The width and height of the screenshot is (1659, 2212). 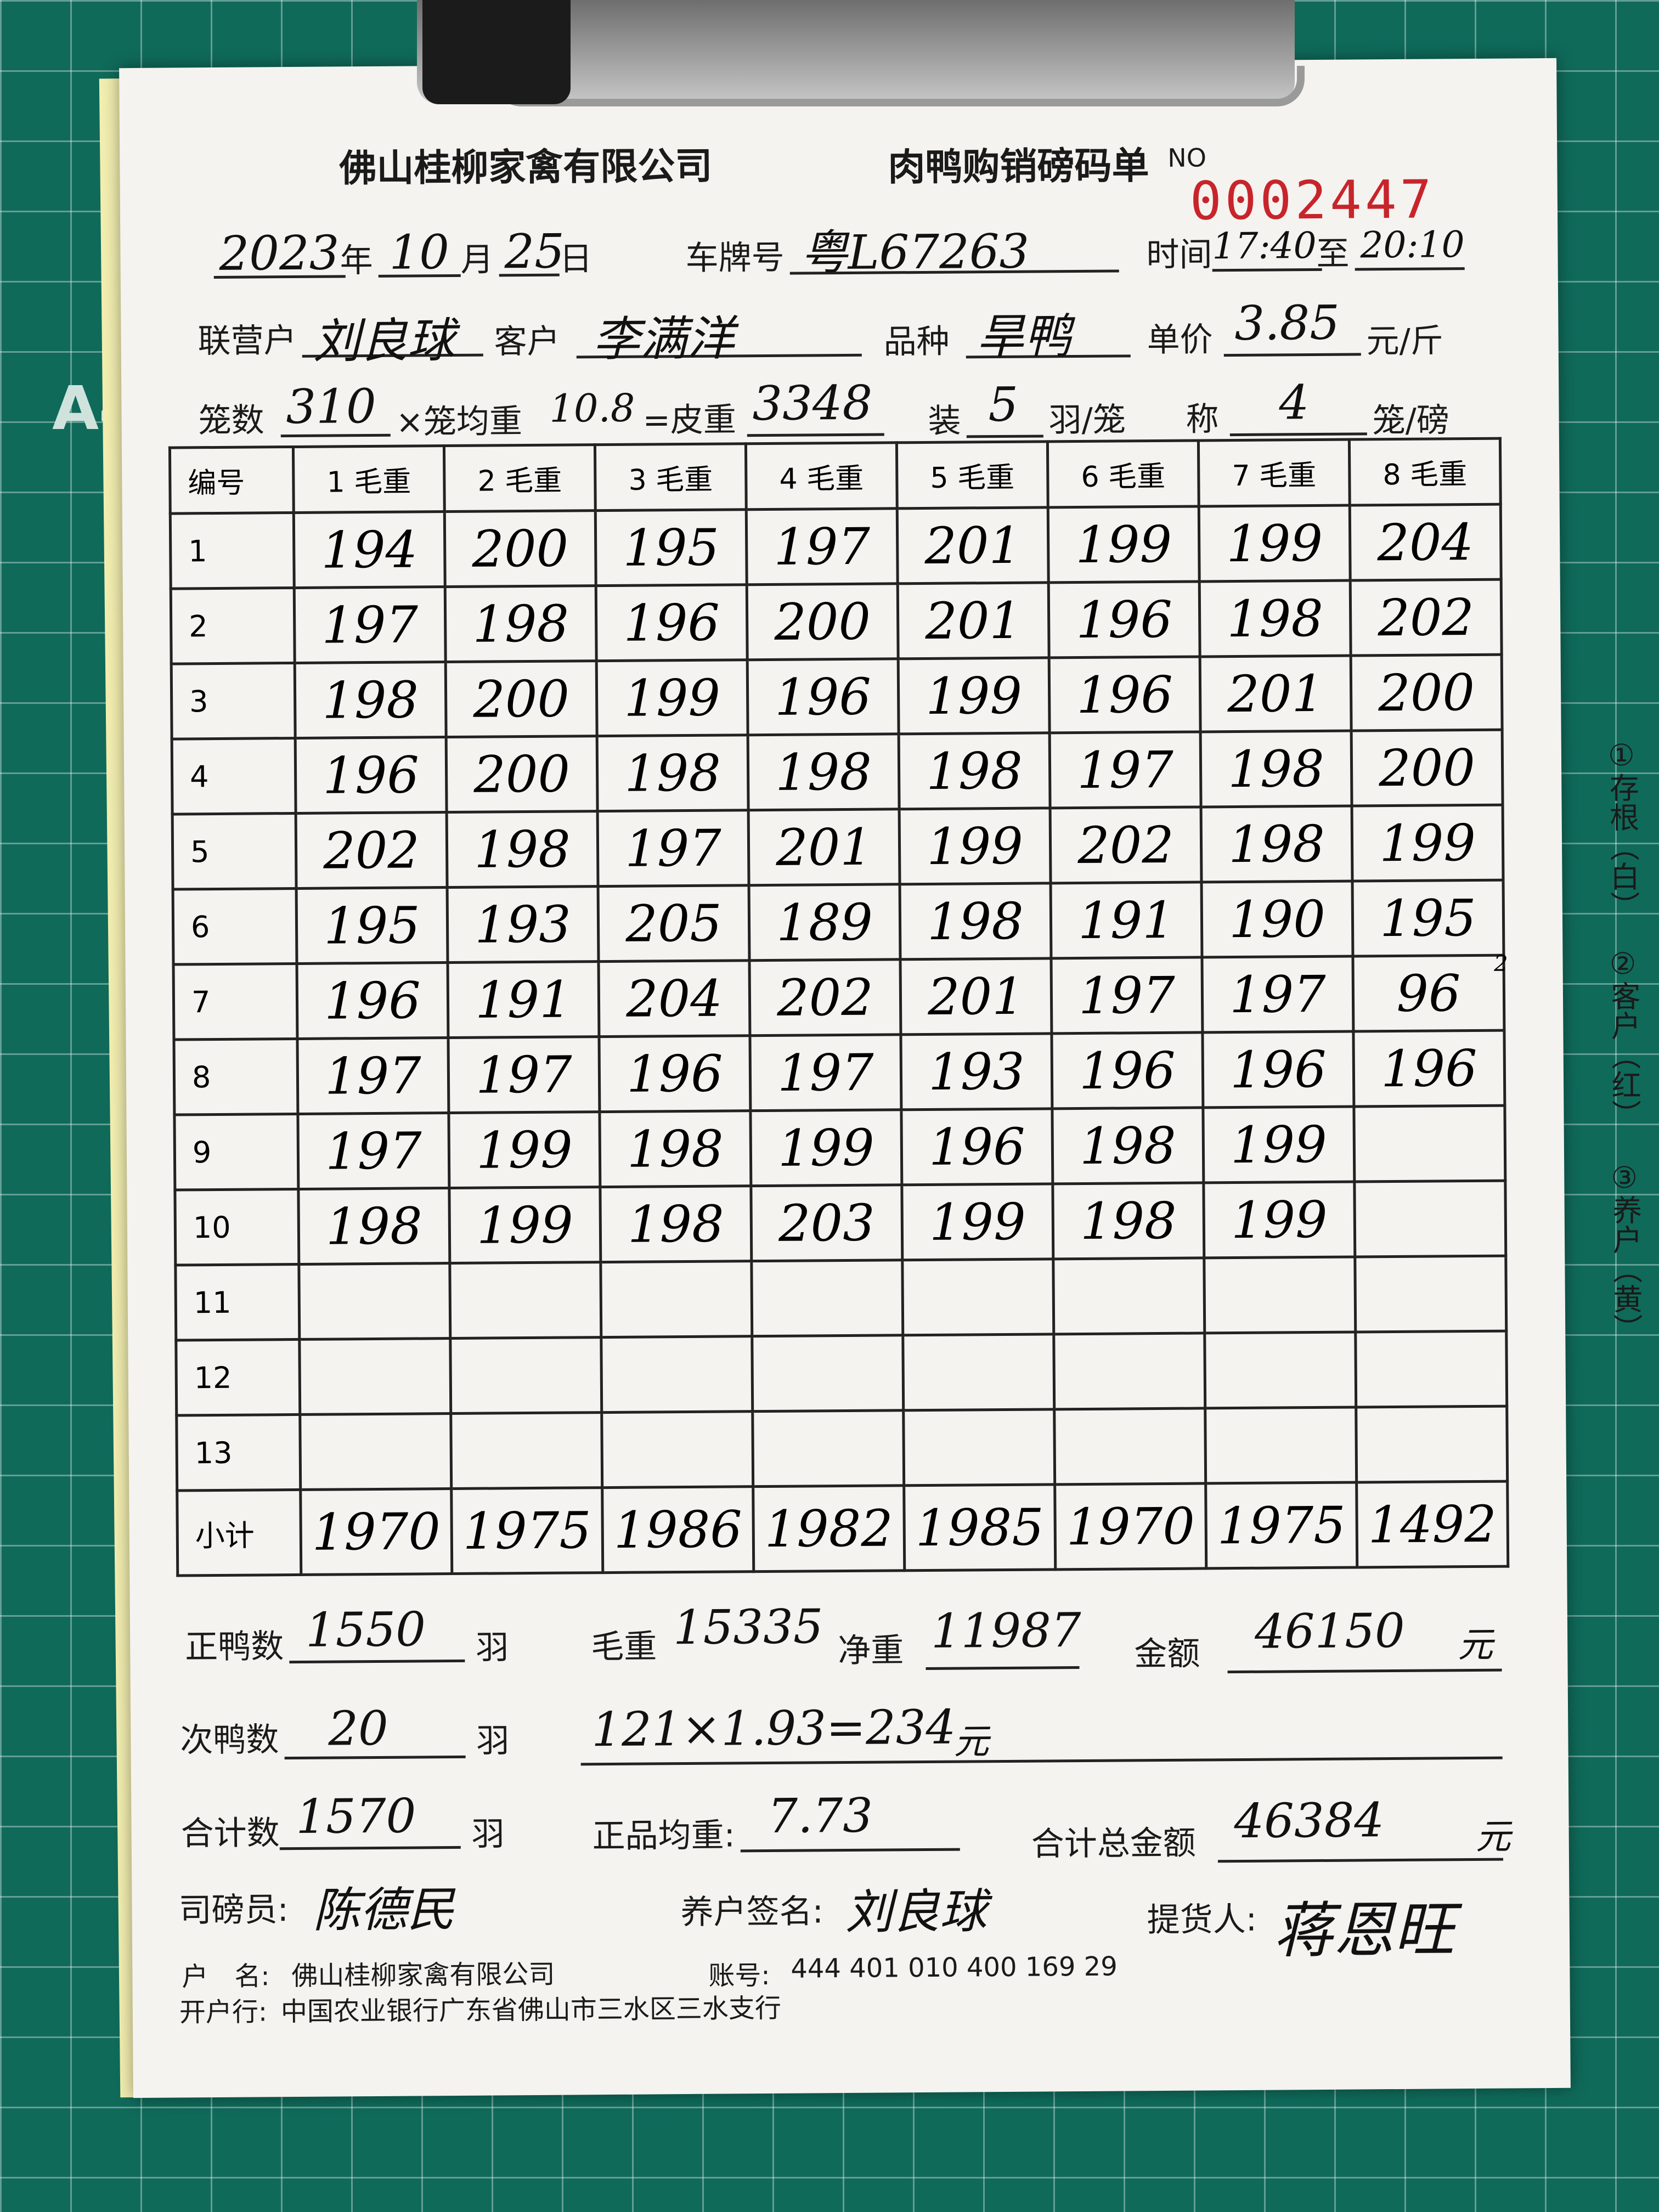 What do you see at coordinates (223, 2012) in the screenshot?
I see `bank-label: 开户行:` at bounding box center [223, 2012].